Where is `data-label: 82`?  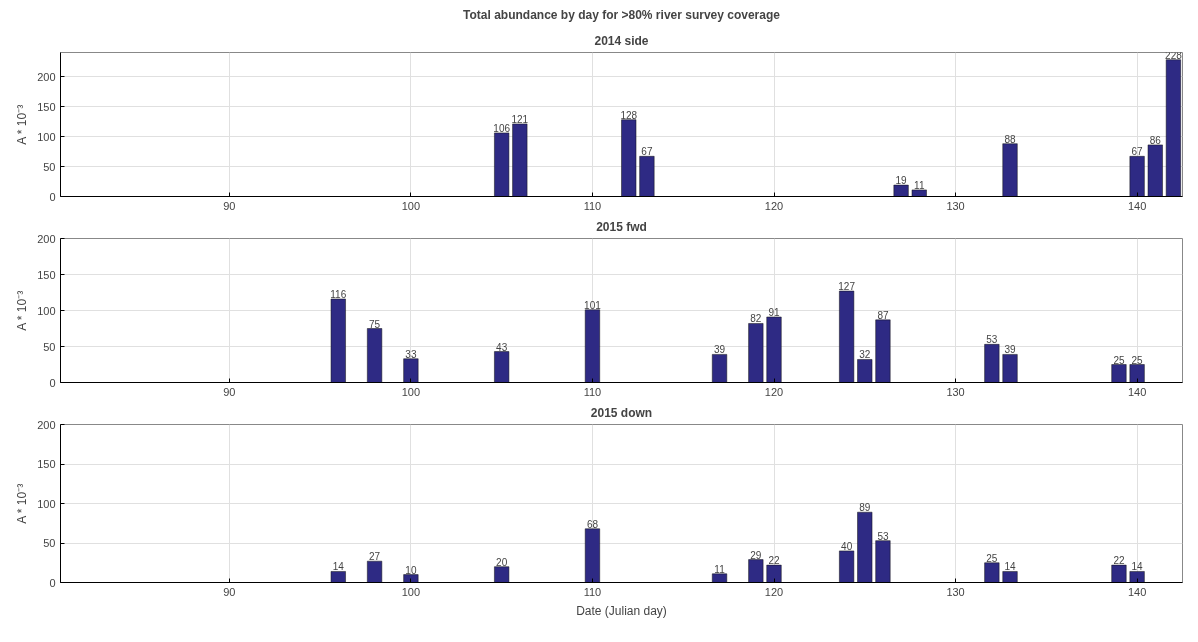
data-label: 82 is located at coordinates (756, 319).